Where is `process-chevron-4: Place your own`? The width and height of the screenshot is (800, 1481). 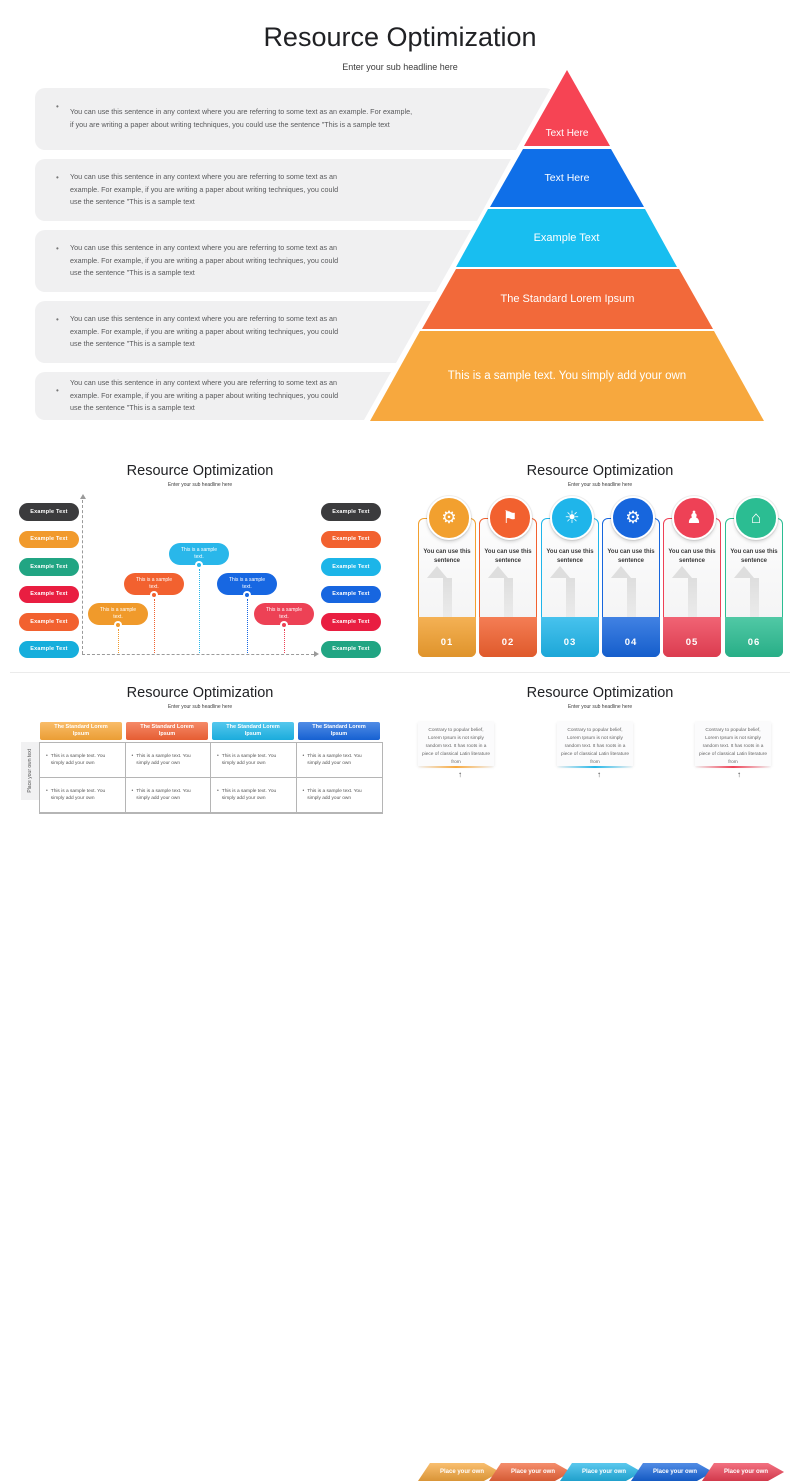 process-chevron-4: Place your own is located at coordinates (672, 1472).